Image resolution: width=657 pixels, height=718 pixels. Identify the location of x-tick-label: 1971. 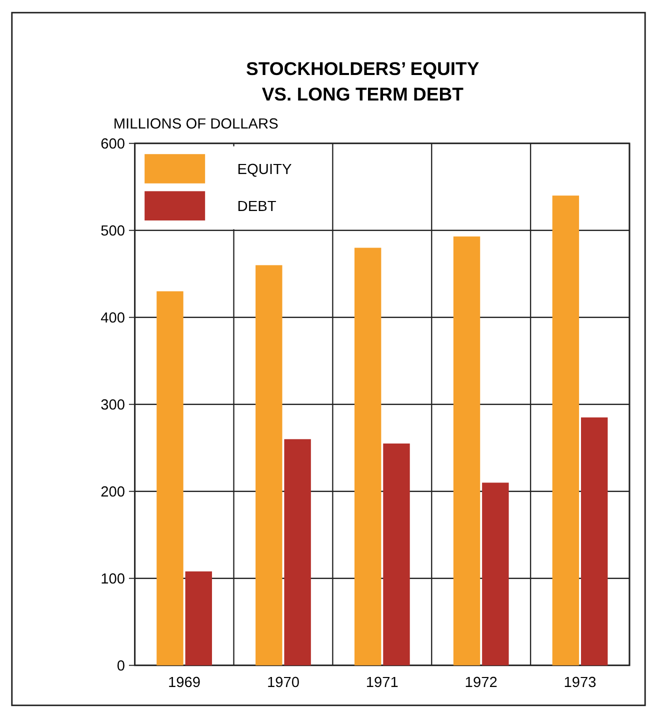
(382, 682).